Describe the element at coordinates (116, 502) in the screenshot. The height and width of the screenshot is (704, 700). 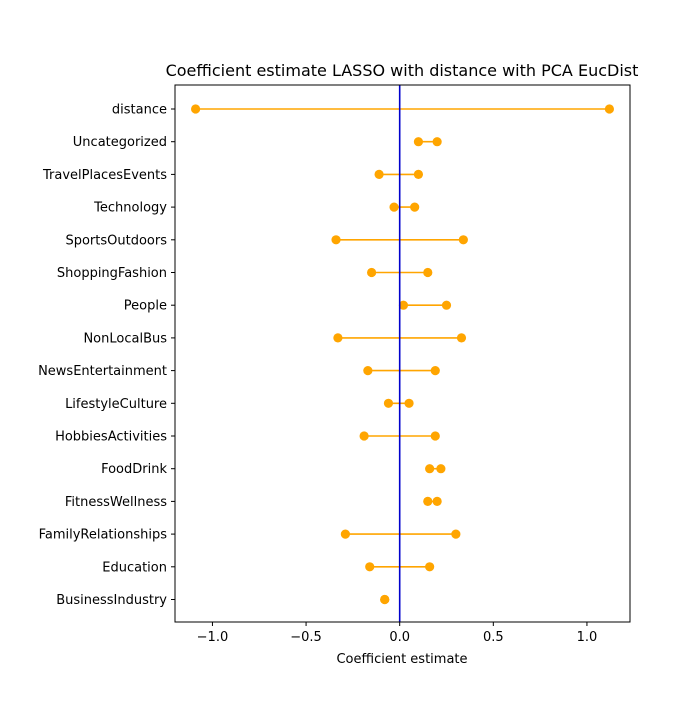
I see `y-tick-label: FitnessWellness` at that location.